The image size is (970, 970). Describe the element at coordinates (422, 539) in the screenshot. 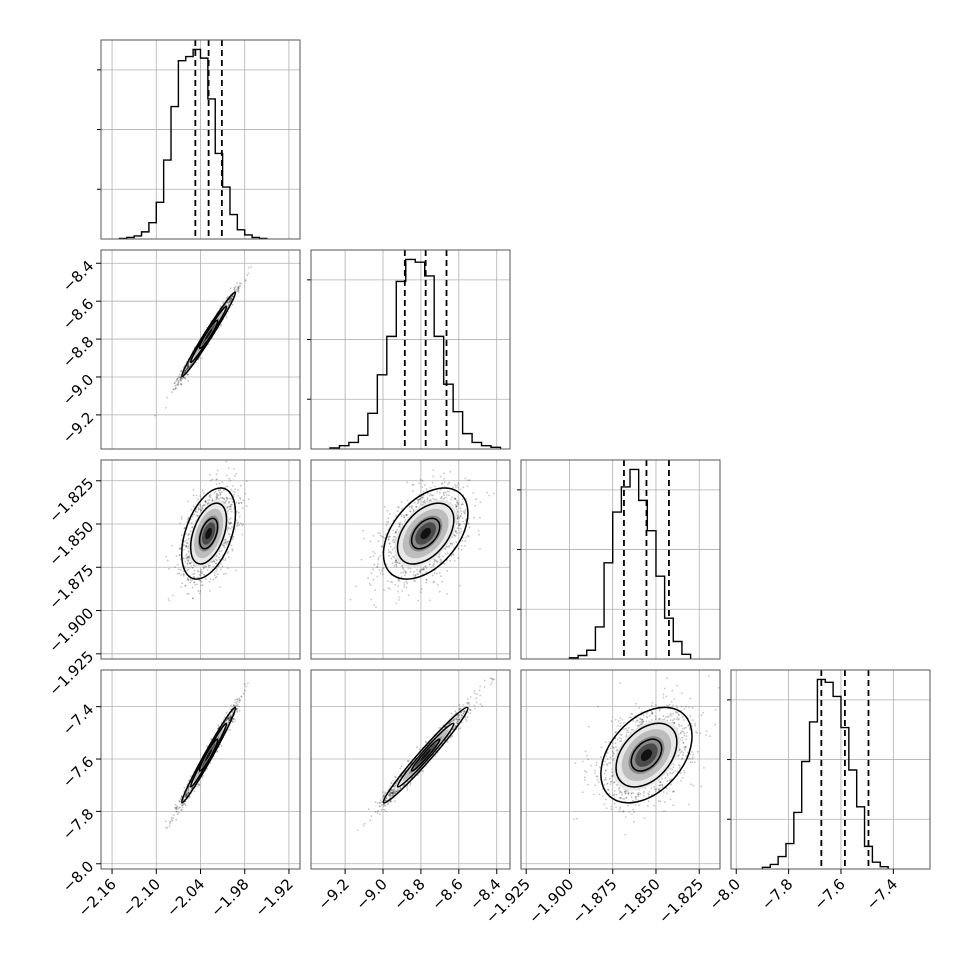

I see `plot-area` at that location.